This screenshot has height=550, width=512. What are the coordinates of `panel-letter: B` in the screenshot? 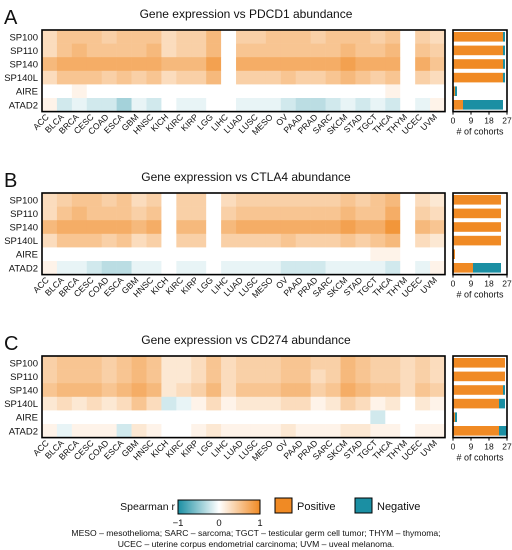 It's located at (10, 181).